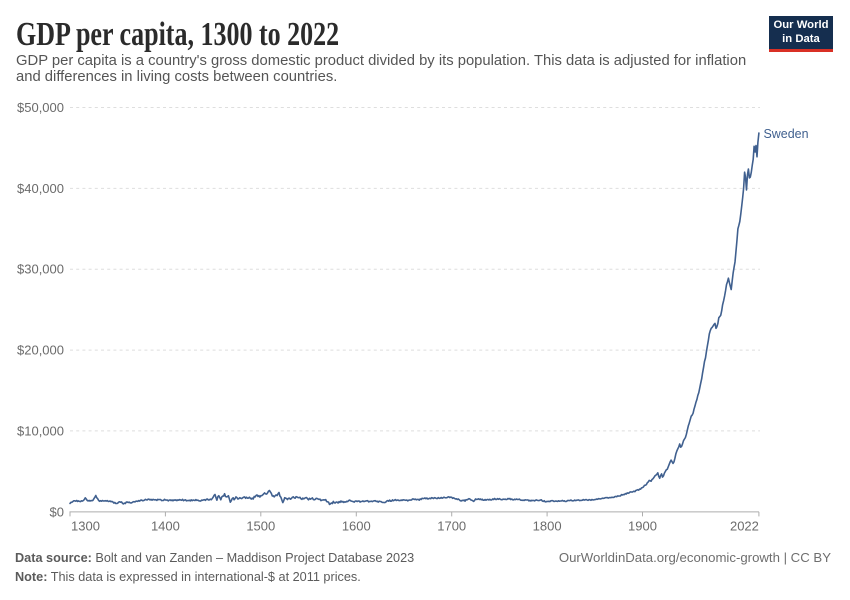  What do you see at coordinates (40, 188) in the screenshot?
I see `svg-text: $40,000` at bounding box center [40, 188].